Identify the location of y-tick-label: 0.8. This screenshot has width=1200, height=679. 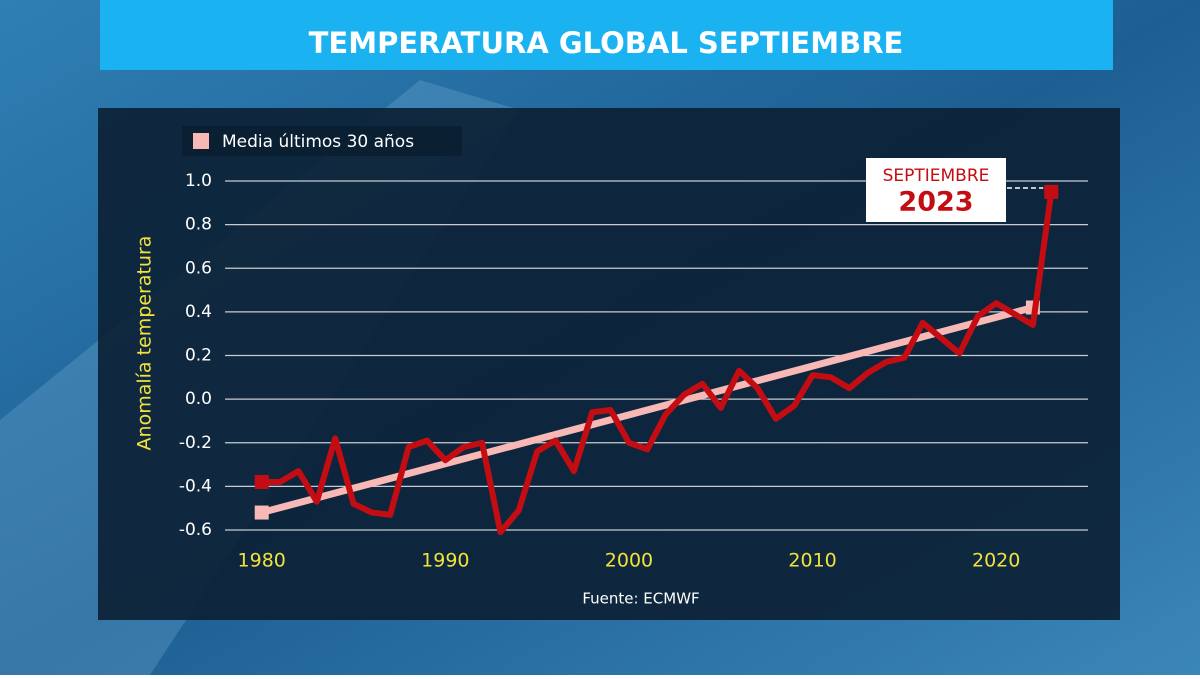
(198, 225).